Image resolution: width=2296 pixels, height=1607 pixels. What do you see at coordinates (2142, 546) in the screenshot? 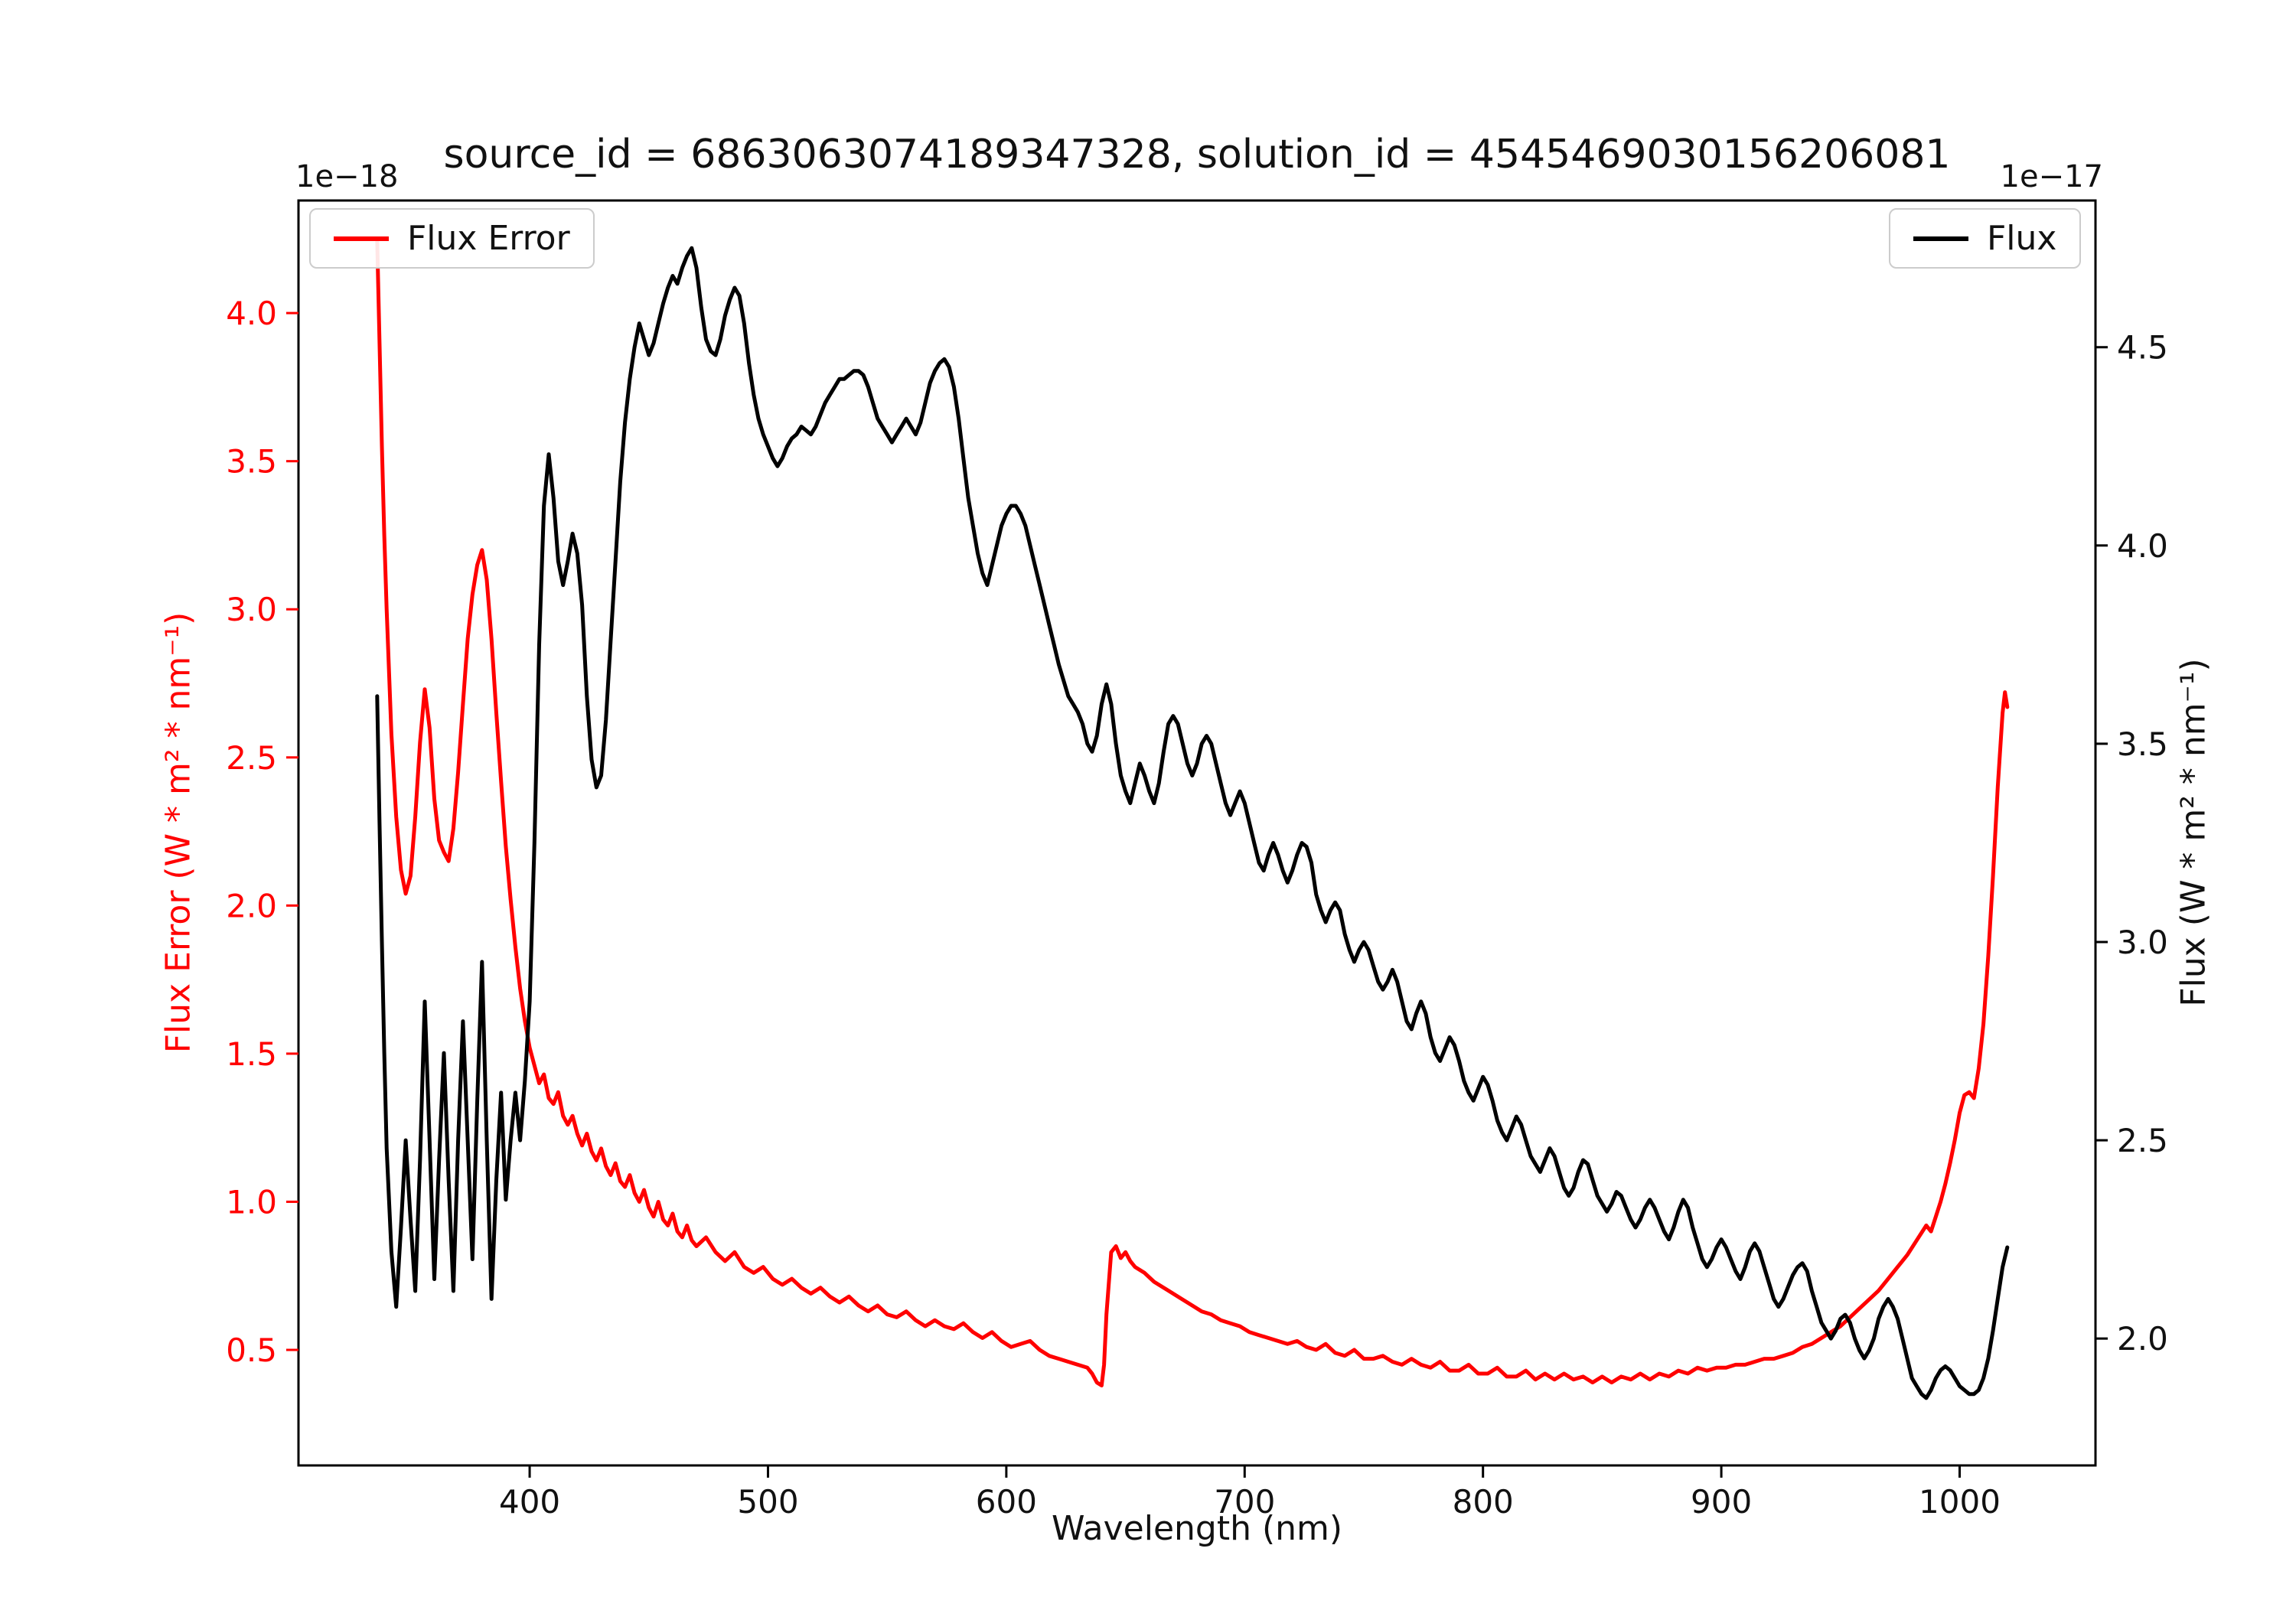
I see `right-y-tick-label: 4.0` at bounding box center [2142, 546].